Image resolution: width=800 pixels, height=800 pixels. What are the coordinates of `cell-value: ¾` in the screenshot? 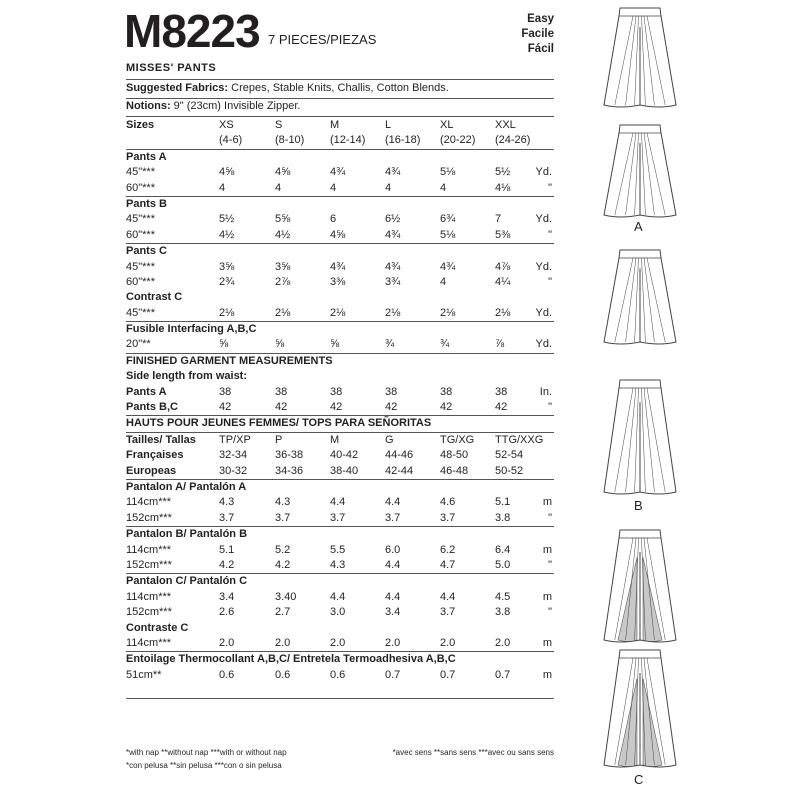 It's located at (445, 344).